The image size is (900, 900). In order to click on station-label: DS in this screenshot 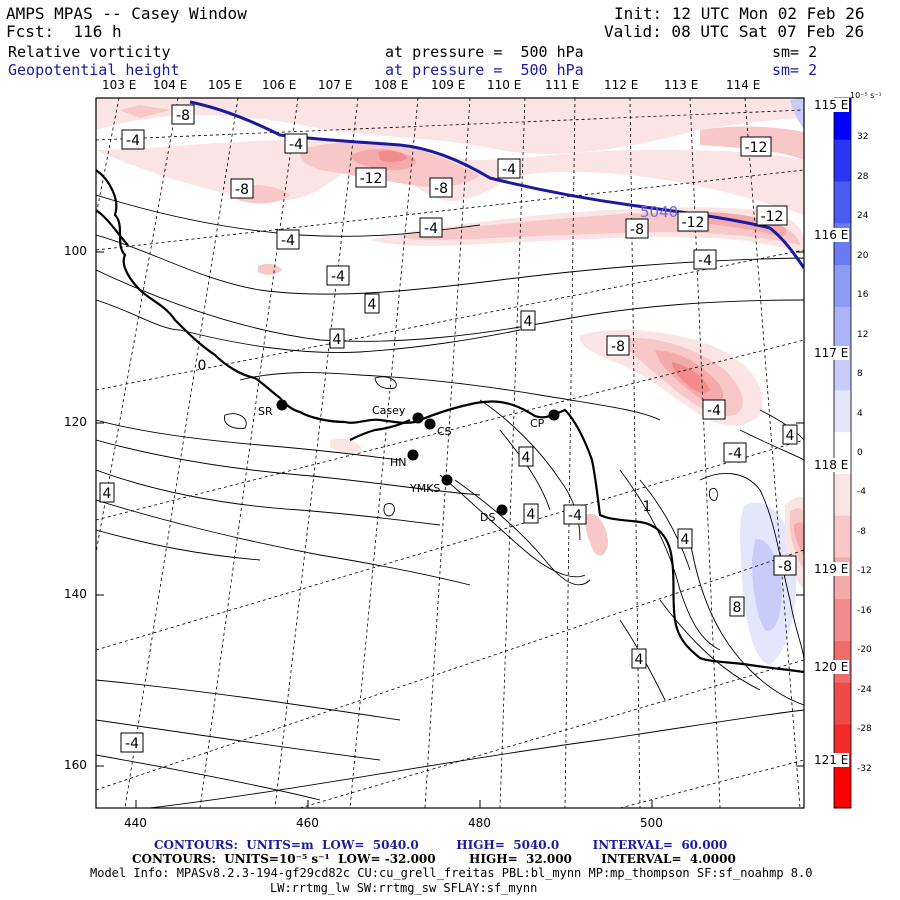, I will do `click(487, 517)`.